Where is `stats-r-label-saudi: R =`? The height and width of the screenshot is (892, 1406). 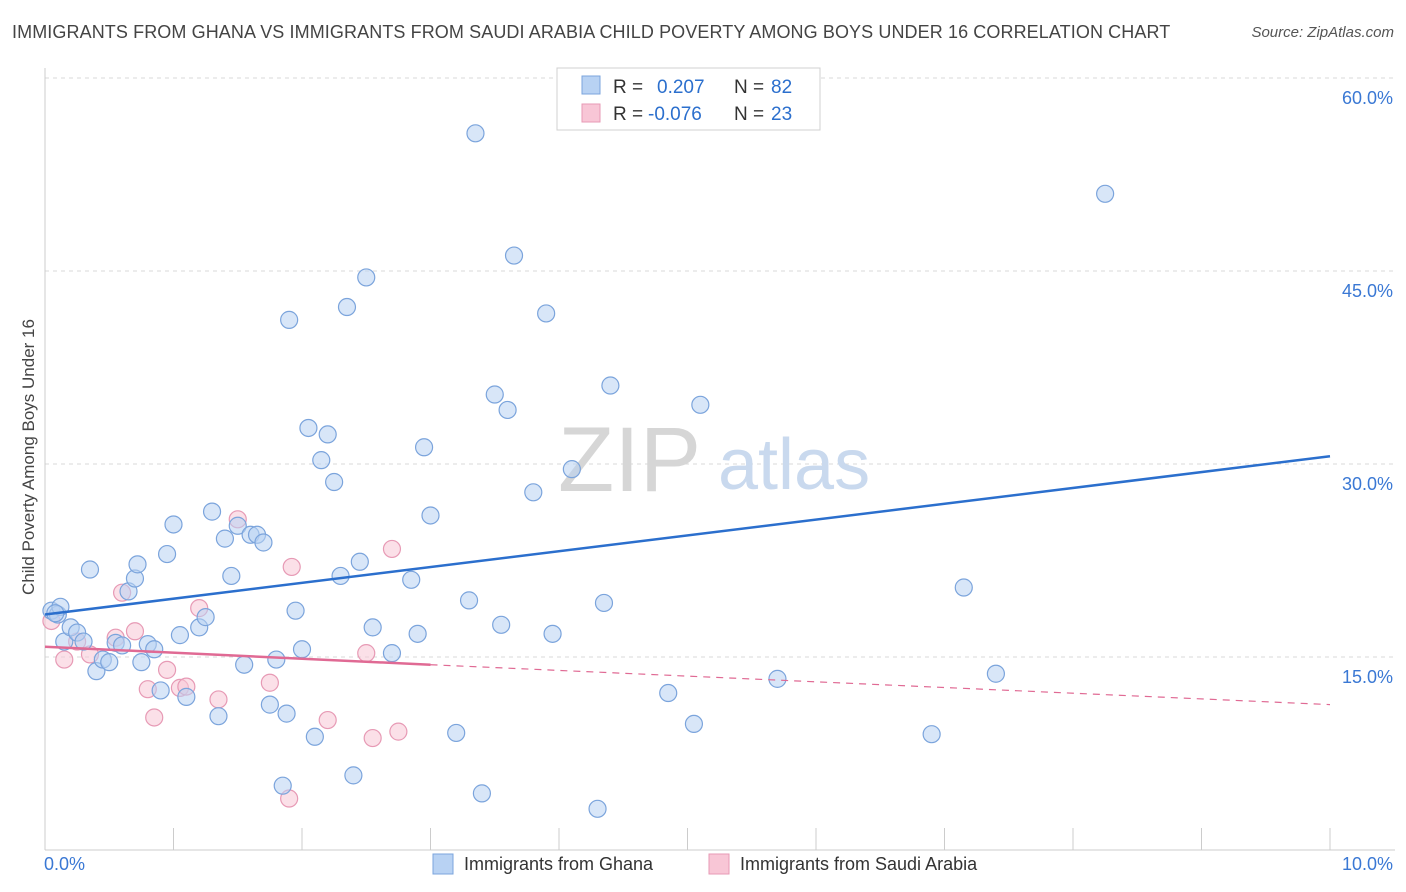 stats-r-label-saudi: R = is located at coordinates (628, 114).